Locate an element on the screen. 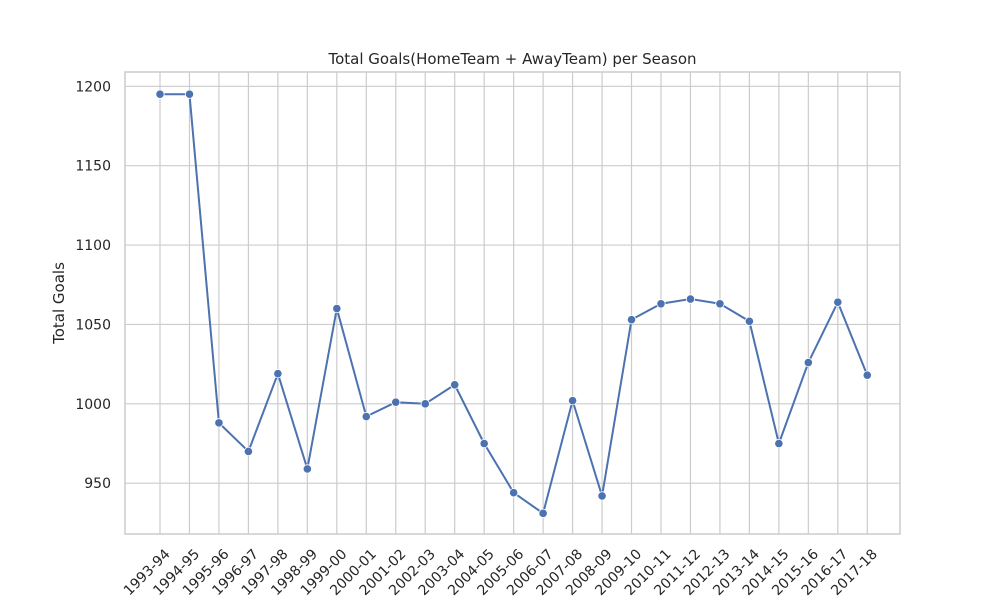 The width and height of the screenshot is (1000, 600). y-tick-label: 1000 is located at coordinates (93, 405).